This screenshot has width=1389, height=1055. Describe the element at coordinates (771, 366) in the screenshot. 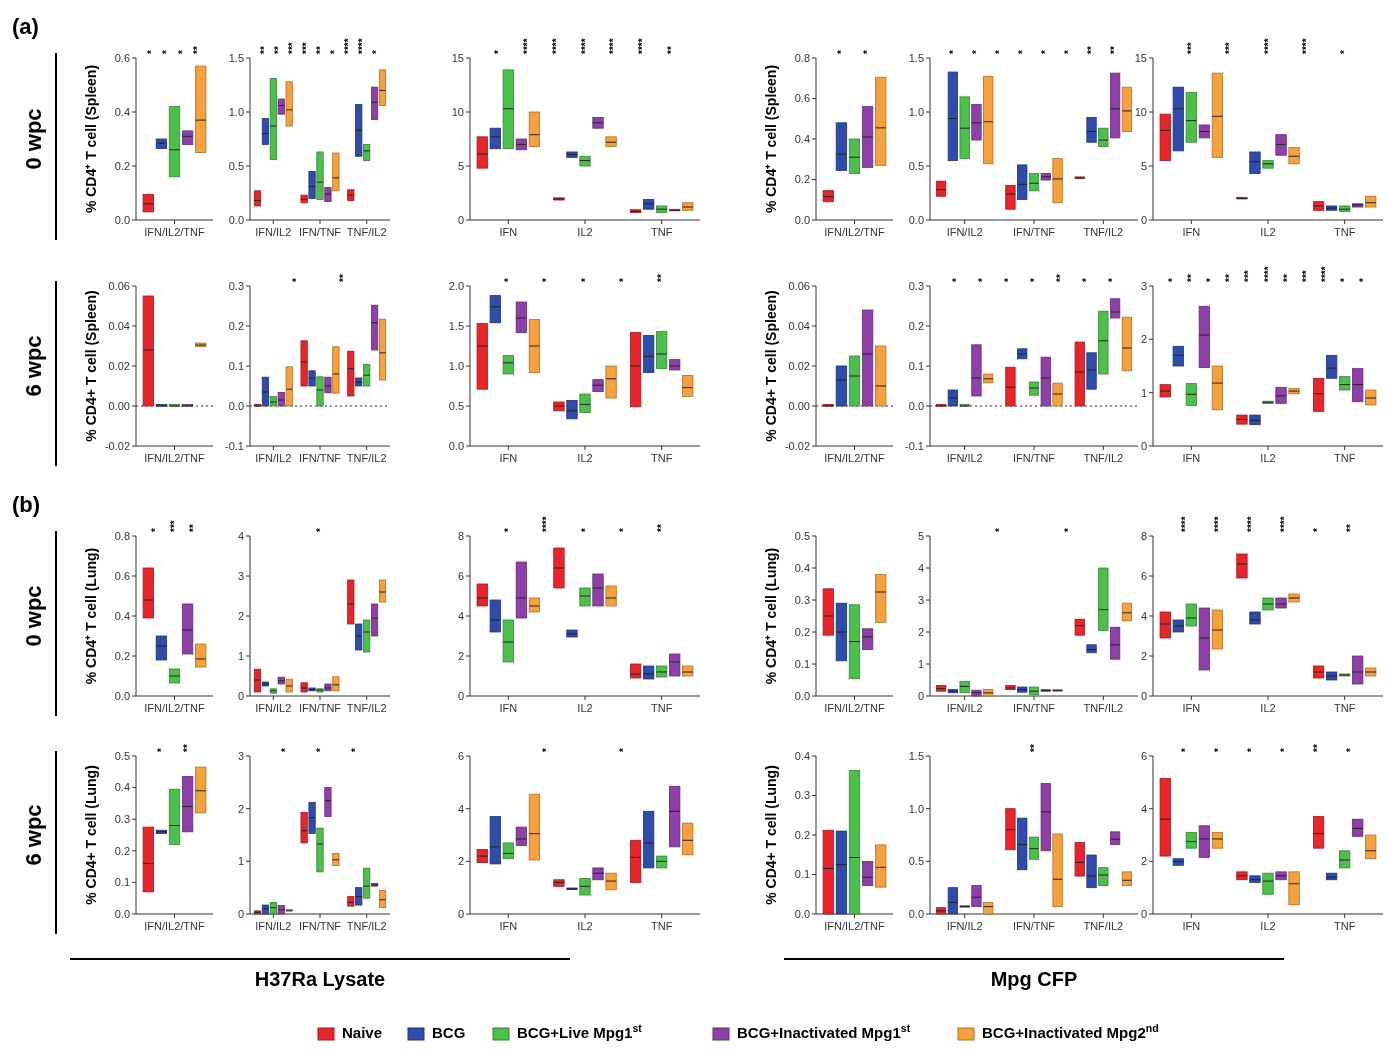

I see `y-axis-title: % CD4+ T cell (Spleen)` at that location.